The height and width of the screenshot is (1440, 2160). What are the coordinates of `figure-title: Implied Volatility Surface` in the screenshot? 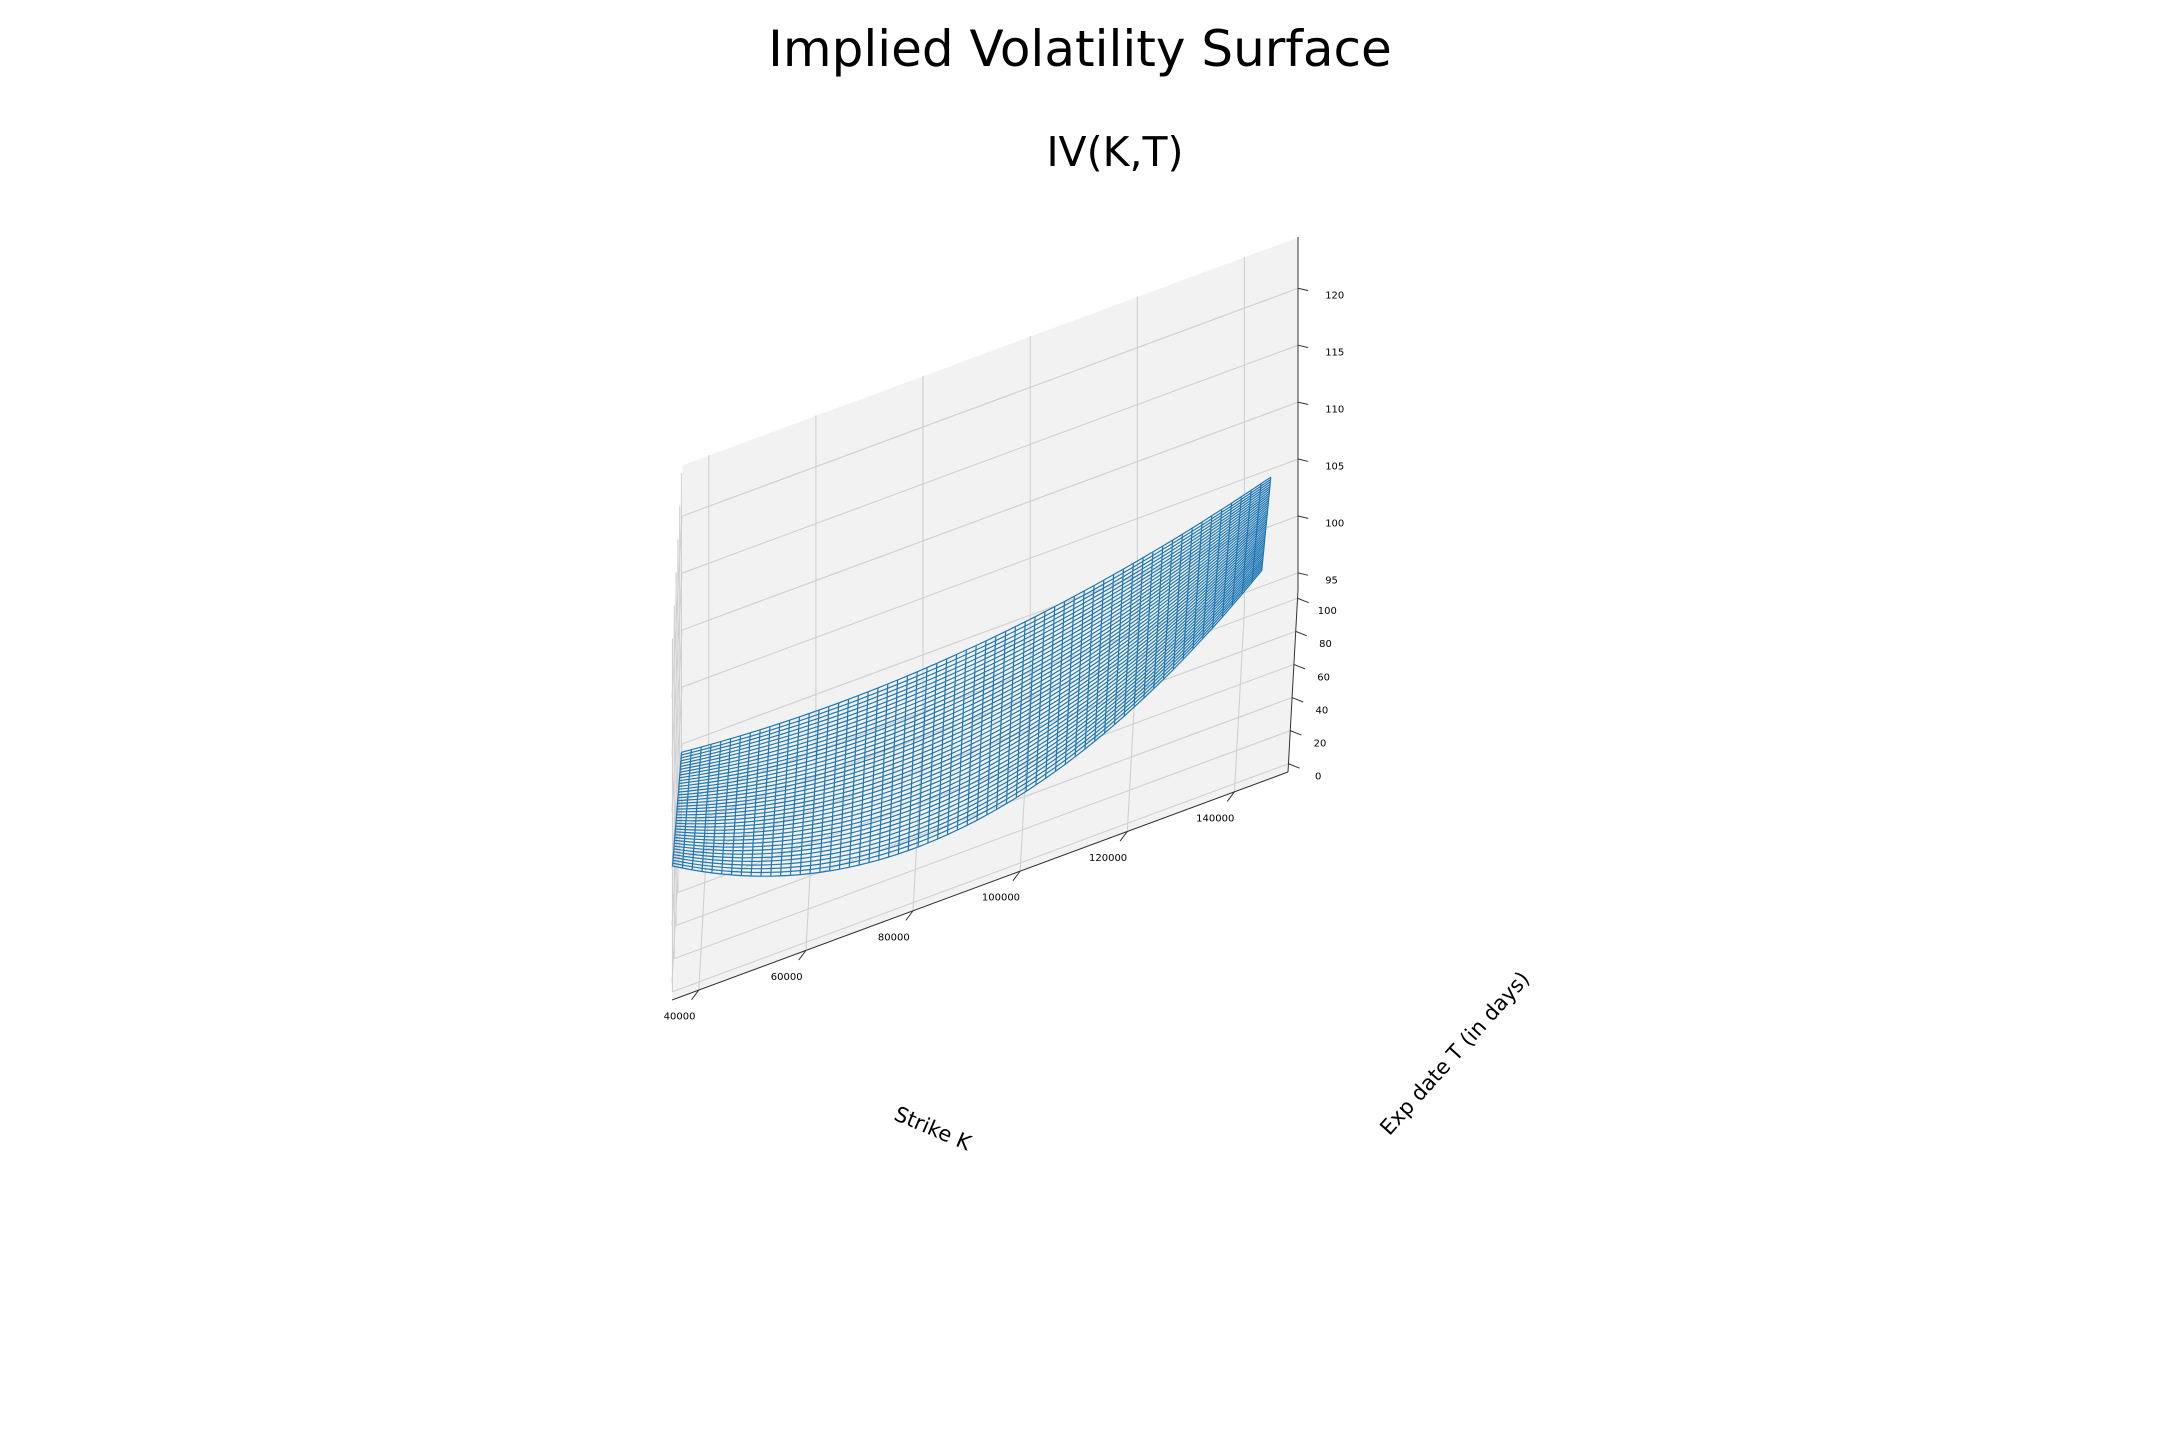 It's located at (1080, 49).